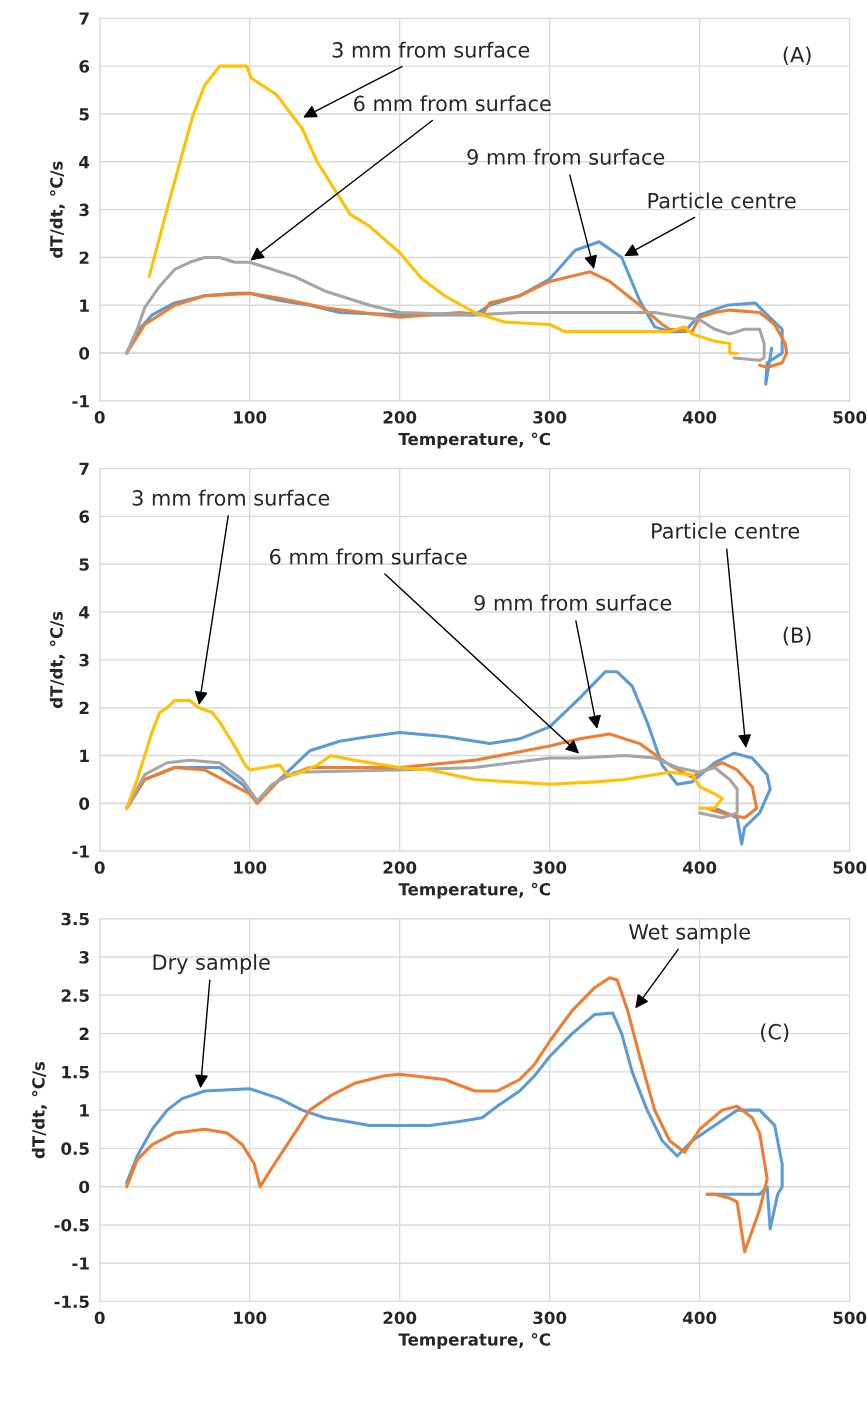 This screenshot has width=867, height=1407. What do you see at coordinates (797, 636) in the screenshot?
I see `annotation: (B)` at bounding box center [797, 636].